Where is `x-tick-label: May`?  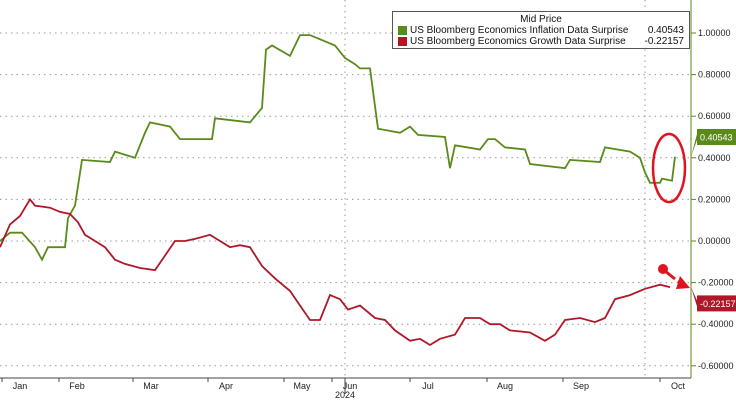
x-tick-label: May is located at coordinates (302, 386).